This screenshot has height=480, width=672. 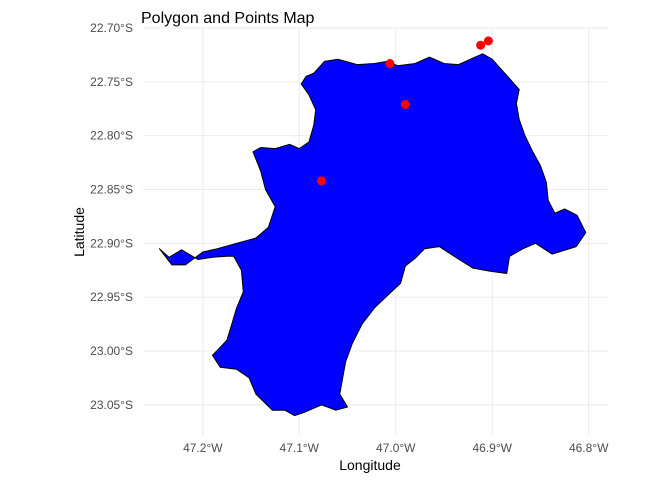 I want to click on y-axis-title: Latitude, so click(x=79, y=232).